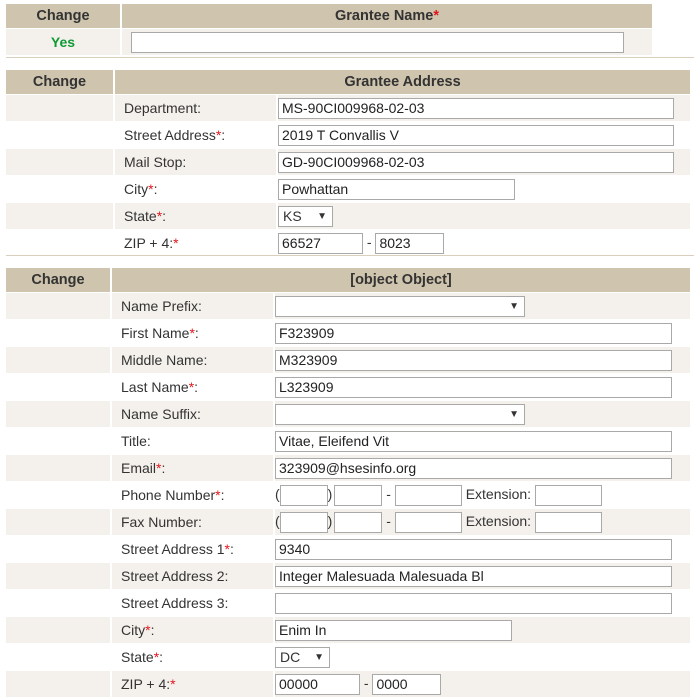 The width and height of the screenshot is (694, 698). I want to click on fax-extension-input, so click(568, 522).